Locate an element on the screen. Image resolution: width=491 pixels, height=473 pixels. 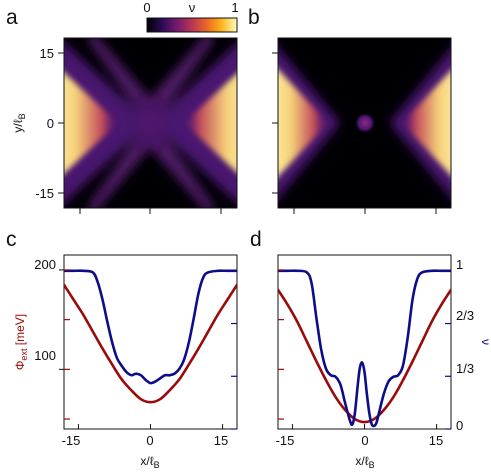
heatmap-b is located at coordinates (364, 123).